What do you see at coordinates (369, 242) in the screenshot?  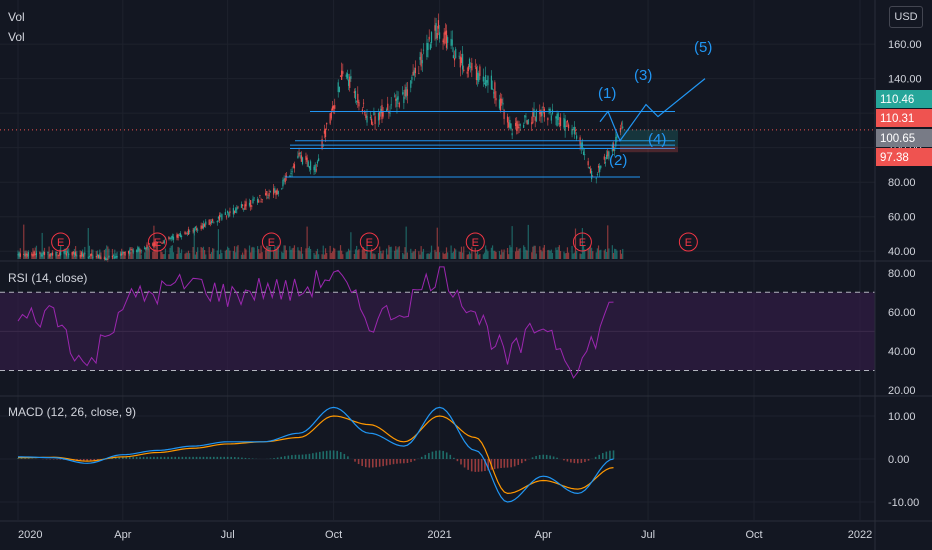 I see `earnings-marker` at bounding box center [369, 242].